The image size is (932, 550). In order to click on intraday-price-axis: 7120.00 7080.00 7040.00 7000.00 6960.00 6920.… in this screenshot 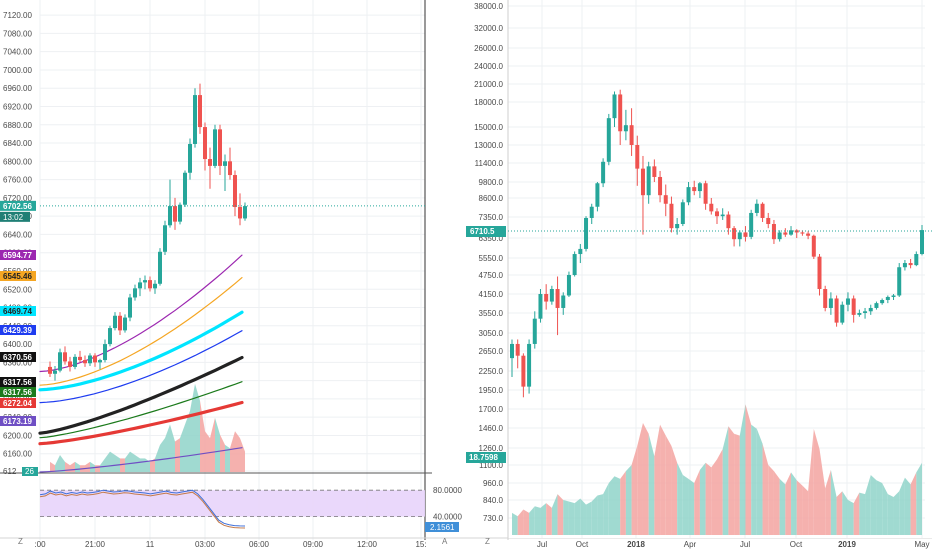, I will do `click(19, 243)`.